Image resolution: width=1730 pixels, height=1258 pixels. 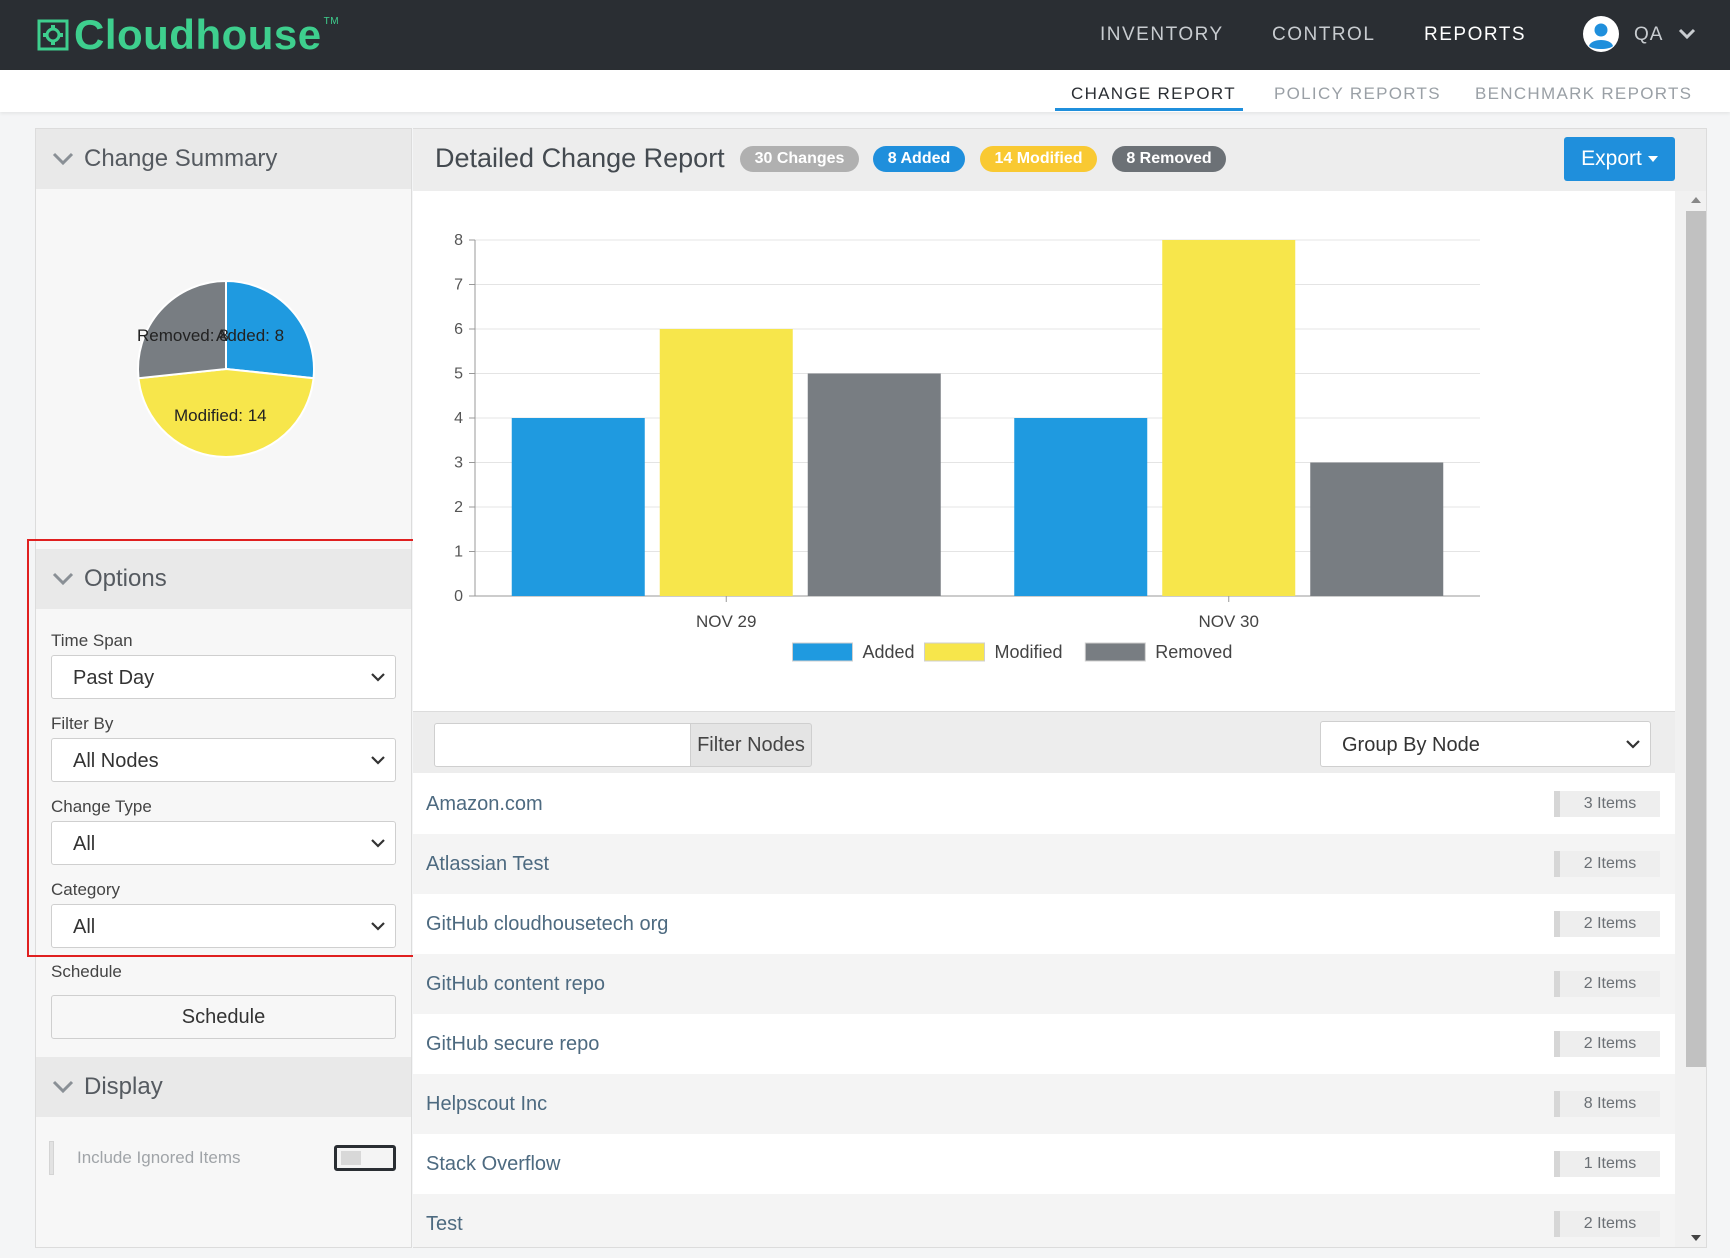 I want to click on group-by-select: Group By Node, so click(x=1485, y=744).